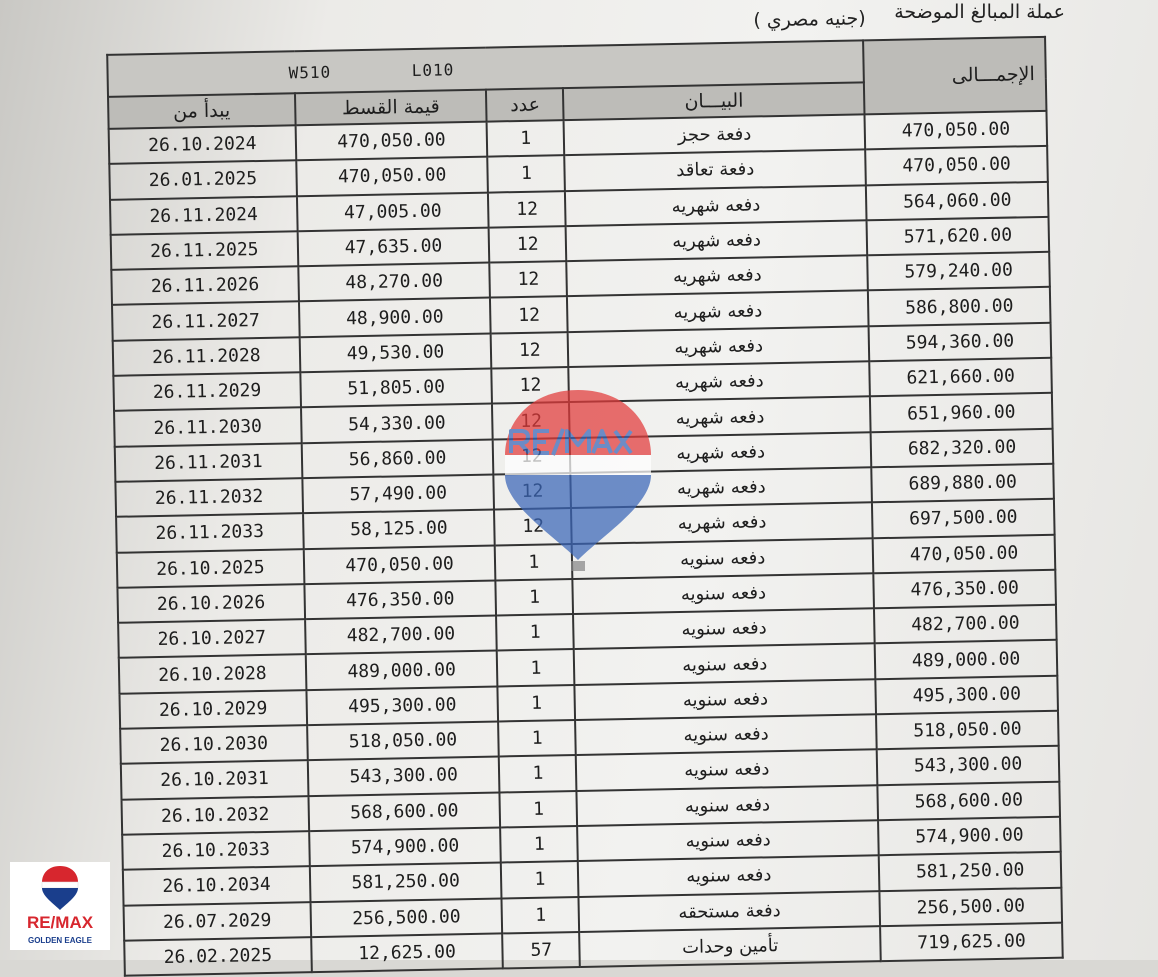  What do you see at coordinates (395, 318) in the screenshot?
I see `installment-value-cell: 48,900.00` at bounding box center [395, 318].